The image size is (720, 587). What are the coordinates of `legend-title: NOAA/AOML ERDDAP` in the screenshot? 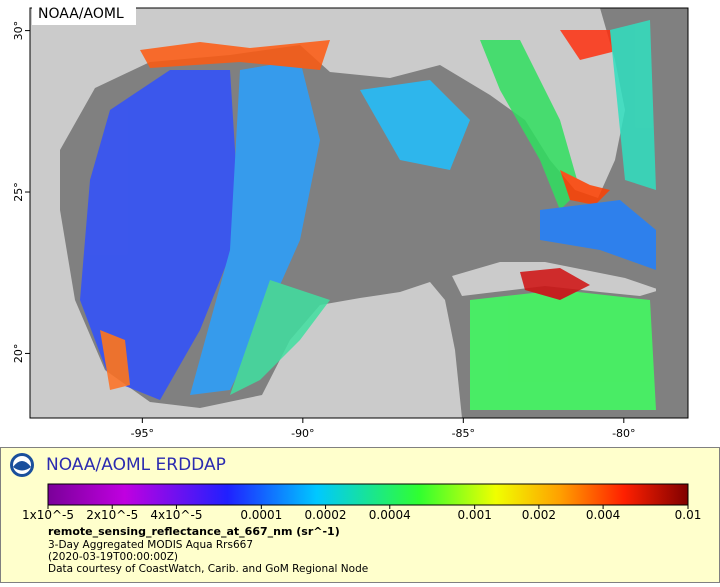 It's located at (136, 465).